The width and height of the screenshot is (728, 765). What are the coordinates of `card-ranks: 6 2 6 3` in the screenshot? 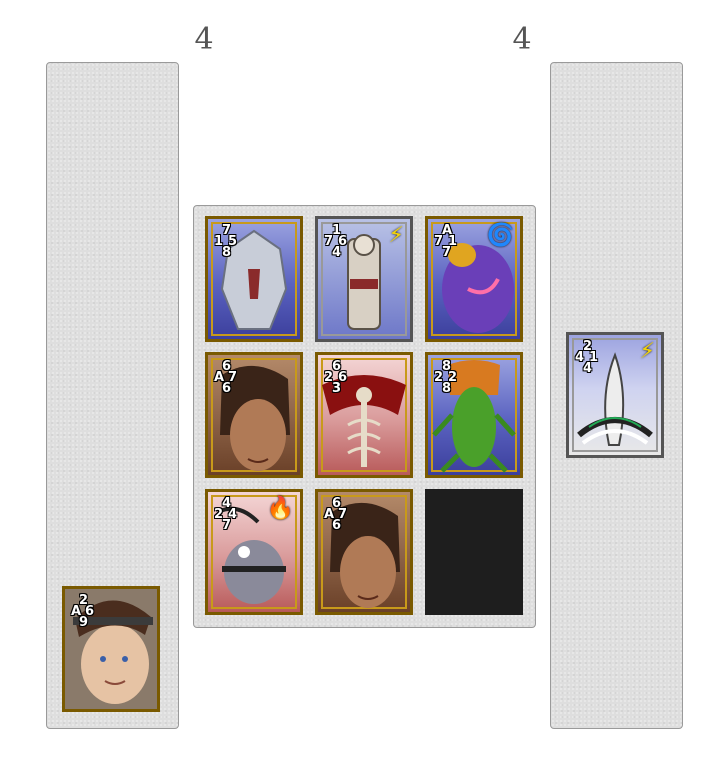 It's located at (340, 382).